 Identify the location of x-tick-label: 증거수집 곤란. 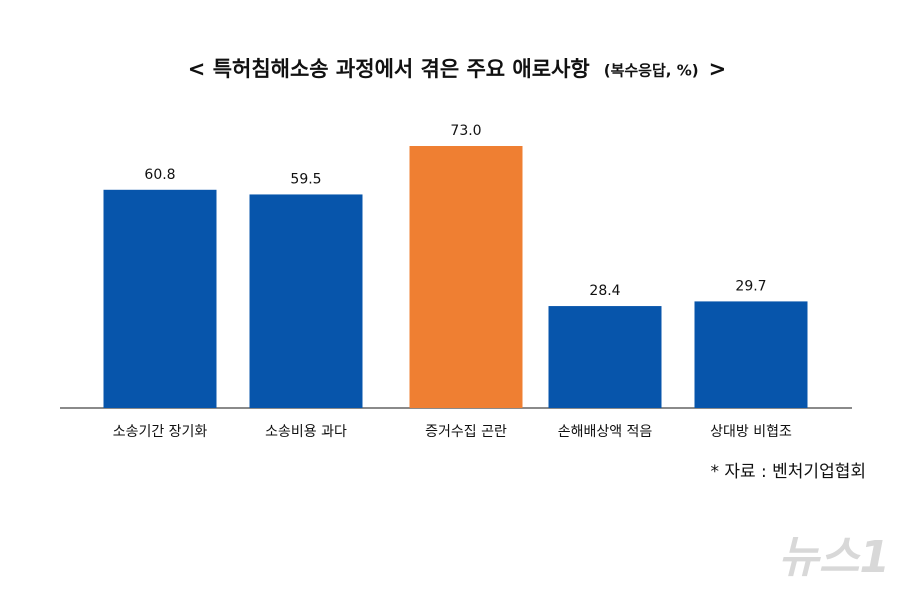
(466, 432).